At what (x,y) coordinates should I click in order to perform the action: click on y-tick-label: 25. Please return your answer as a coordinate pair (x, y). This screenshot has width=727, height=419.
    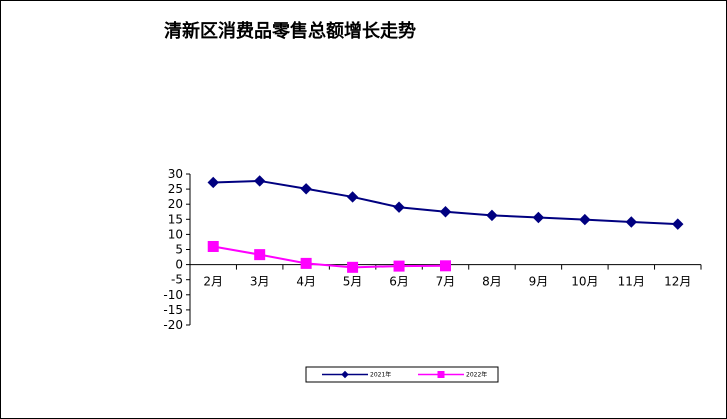
    Looking at the image, I should click on (175, 189).